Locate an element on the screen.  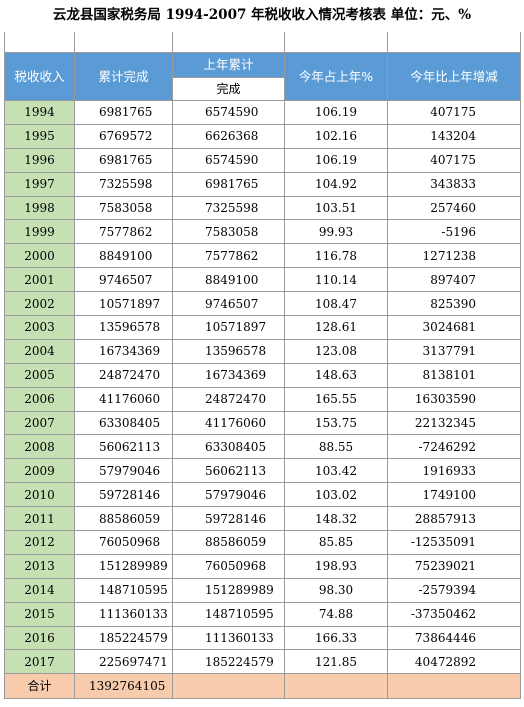
cumulative-cell: 7577862 is located at coordinates (123, 232).